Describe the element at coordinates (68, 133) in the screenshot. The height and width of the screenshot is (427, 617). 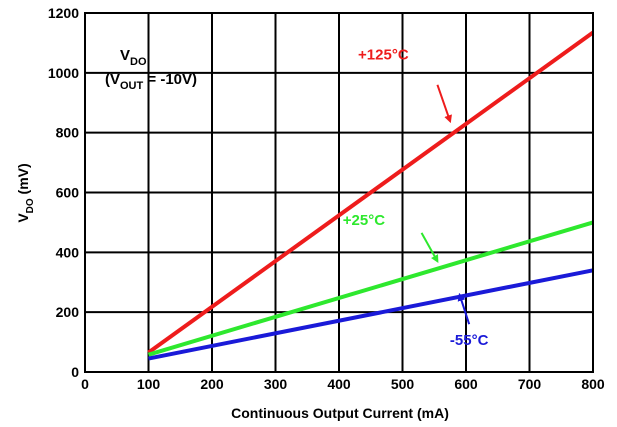
I see `y-tick-label: 800` at that location.